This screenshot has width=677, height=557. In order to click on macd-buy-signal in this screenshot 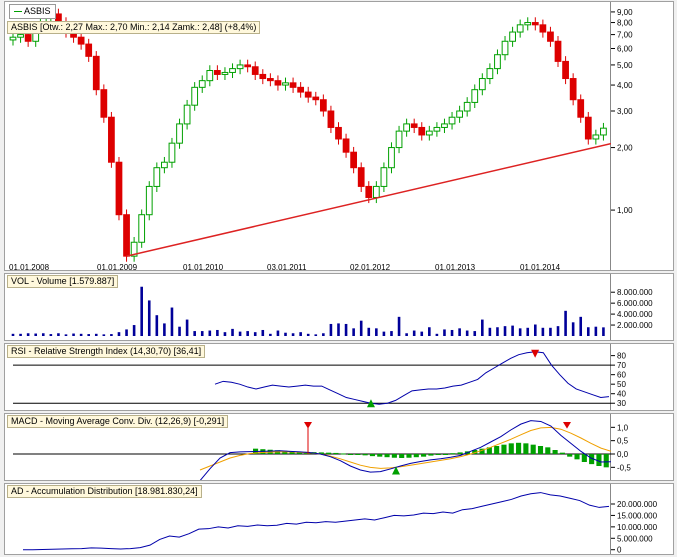, I will do `click(396, 470)`.